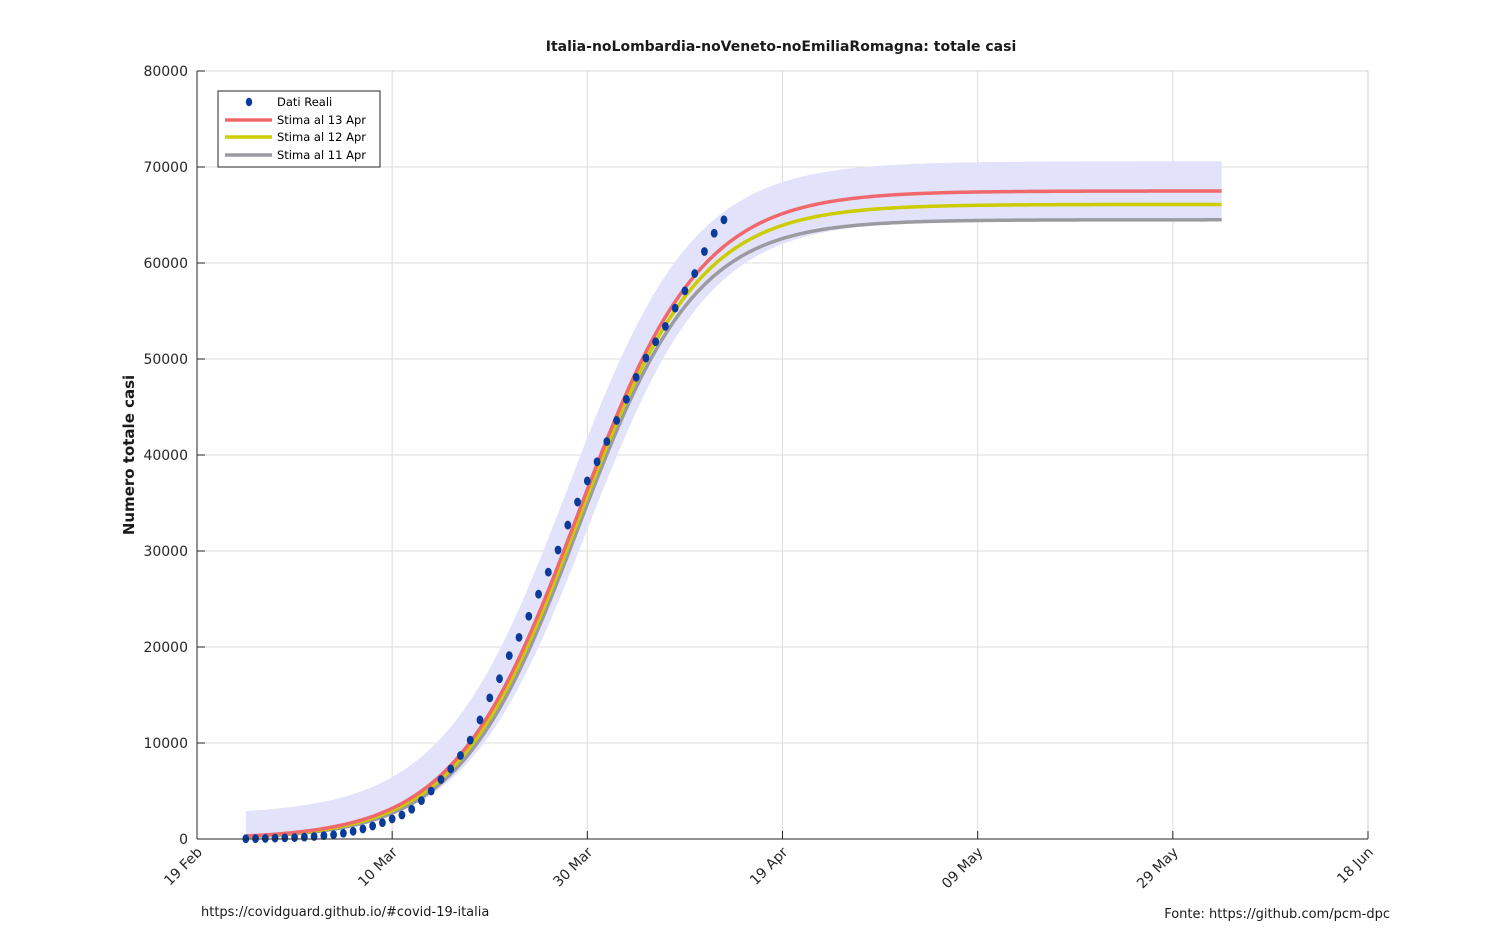 This screenshot has width=1511, height=942. I want to click on legend-item-stima-13-apr: Stima al 13 Apr, so click(295, 120).